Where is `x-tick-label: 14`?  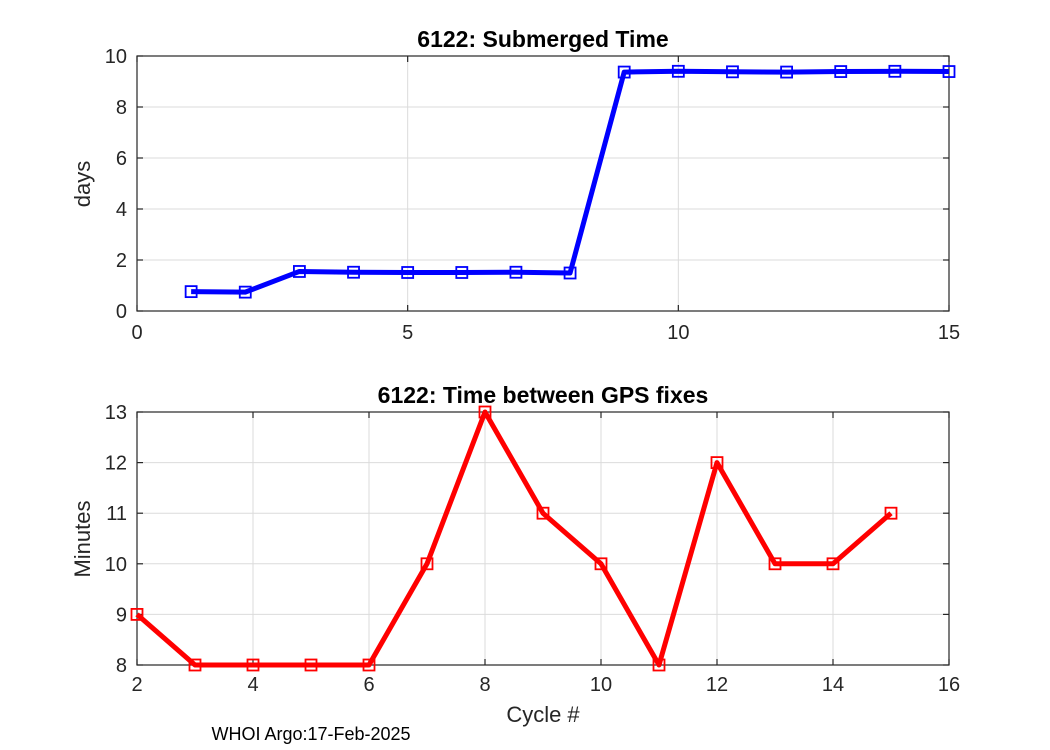 x-tick-label: 14 is located at coordinates (833, 685).